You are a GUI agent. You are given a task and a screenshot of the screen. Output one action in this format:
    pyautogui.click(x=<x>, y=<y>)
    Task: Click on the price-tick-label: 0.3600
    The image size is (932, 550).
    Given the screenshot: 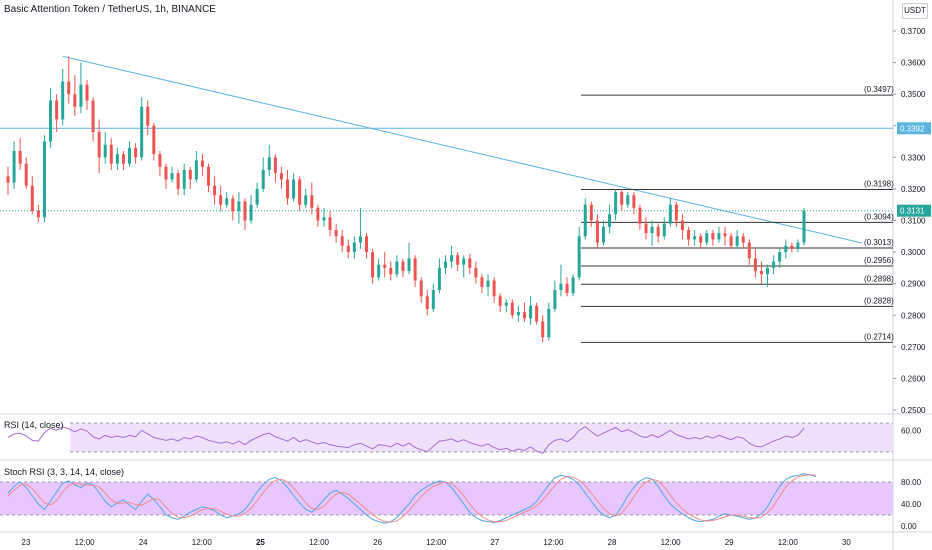 What is the action you would take?
    pyautogui.click(x=913, y=63)
    